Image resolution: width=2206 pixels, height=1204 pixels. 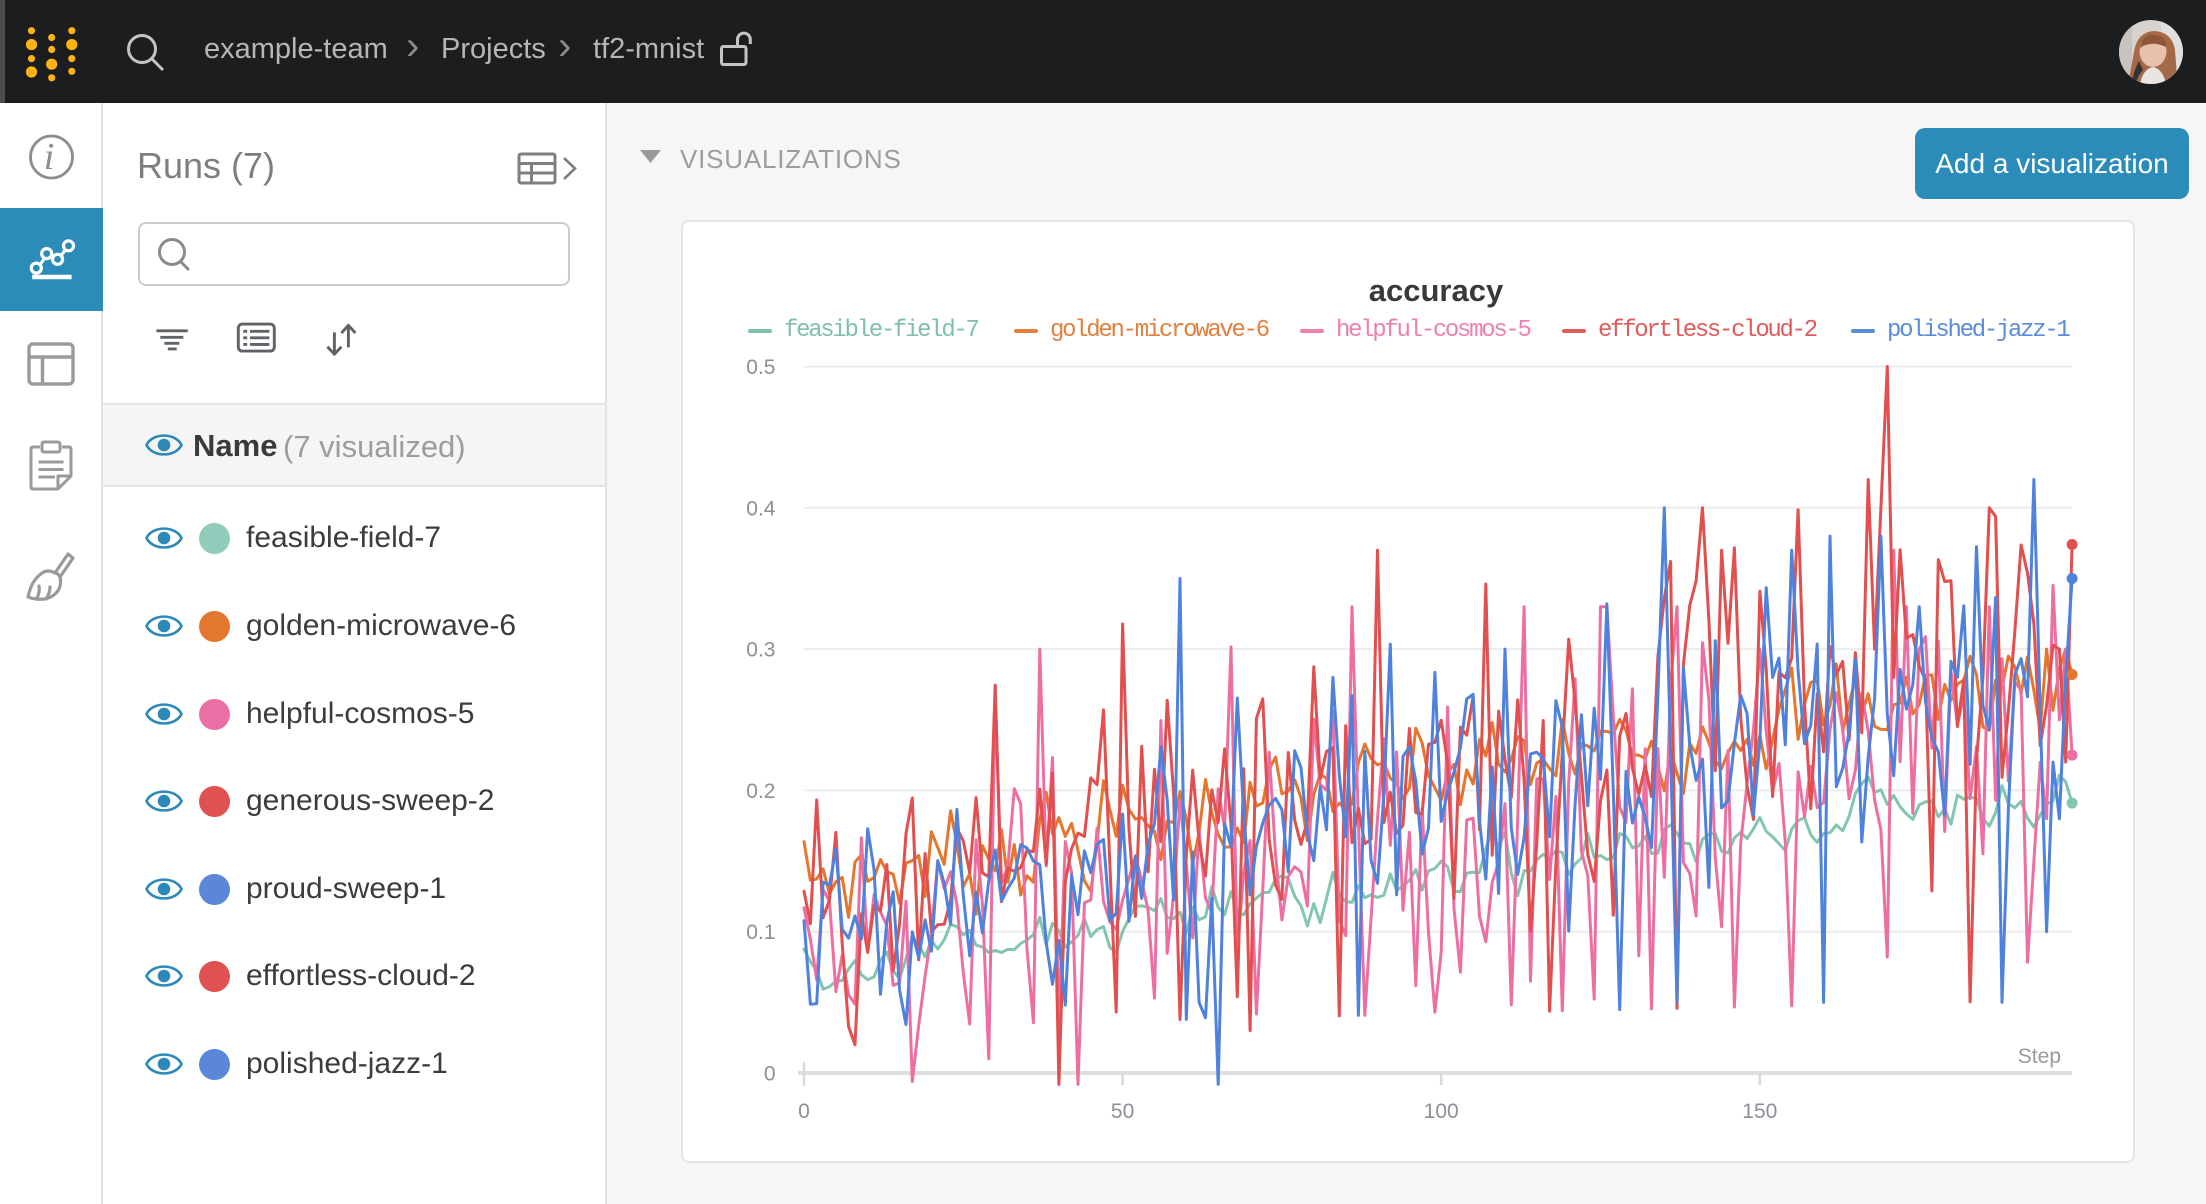 What do you see at coordinates (1759, 1111) in the screenshot?
I see `svg-text: 150` at bounding box center [1759, 1111].